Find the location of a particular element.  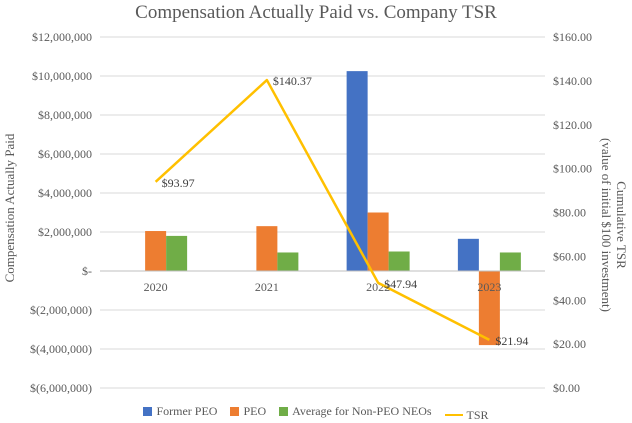

left-axis-label: Compensation Actually Paid is located at coordinates (9, 208).